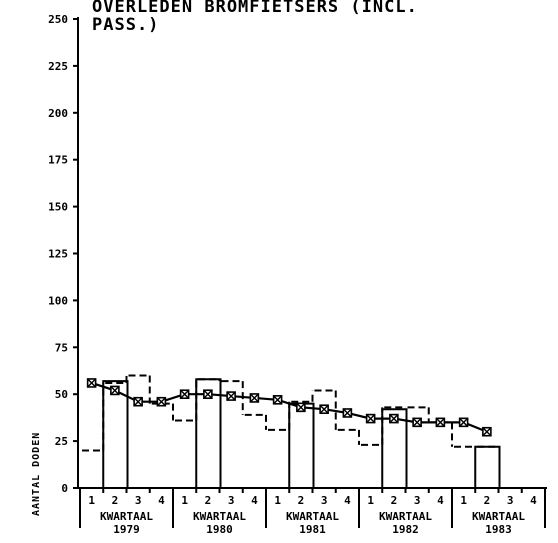  What do you see at coordinates (58, 160) in the screenshot?
I see `y-tick-label: 175` at bounding box center [58, 160].